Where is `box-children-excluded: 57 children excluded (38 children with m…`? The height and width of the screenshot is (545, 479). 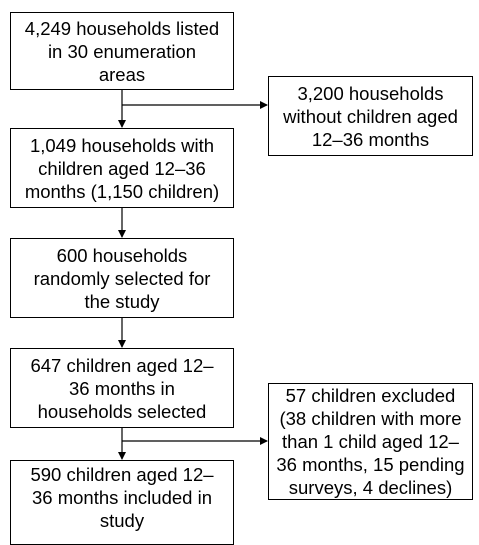
box-children-excluded: 57 children excluded (38 children with m… is located at coordinates (370, 441).